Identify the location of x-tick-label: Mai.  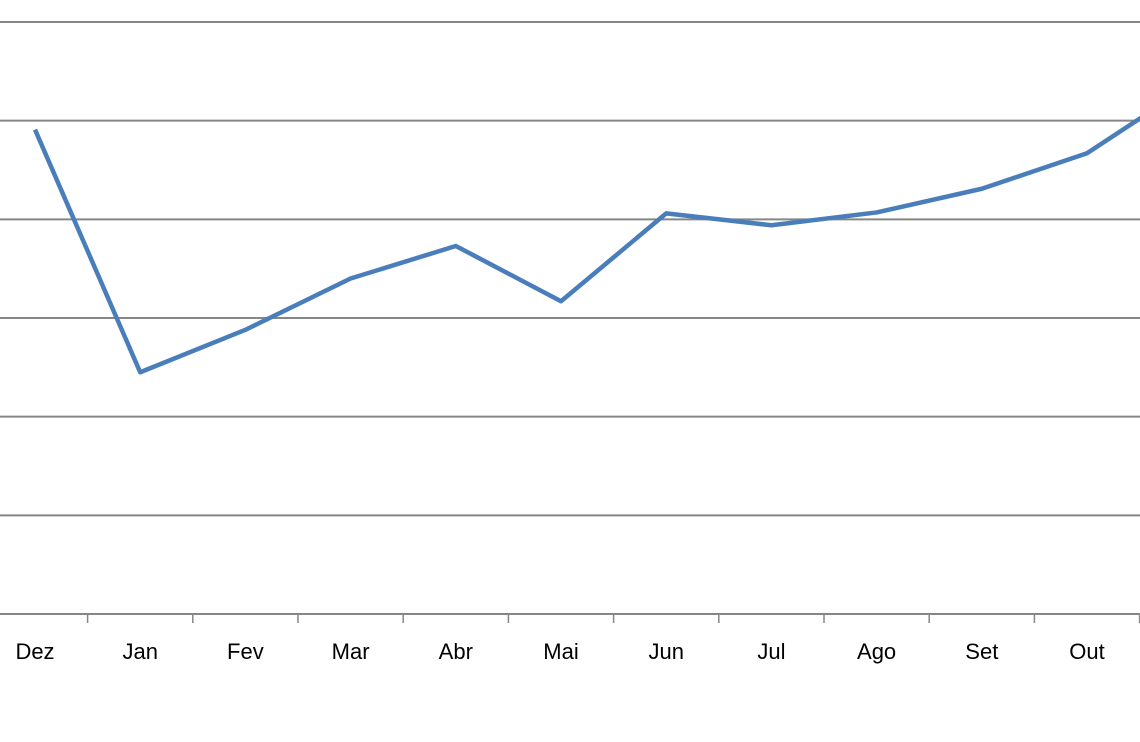
(560, 651).